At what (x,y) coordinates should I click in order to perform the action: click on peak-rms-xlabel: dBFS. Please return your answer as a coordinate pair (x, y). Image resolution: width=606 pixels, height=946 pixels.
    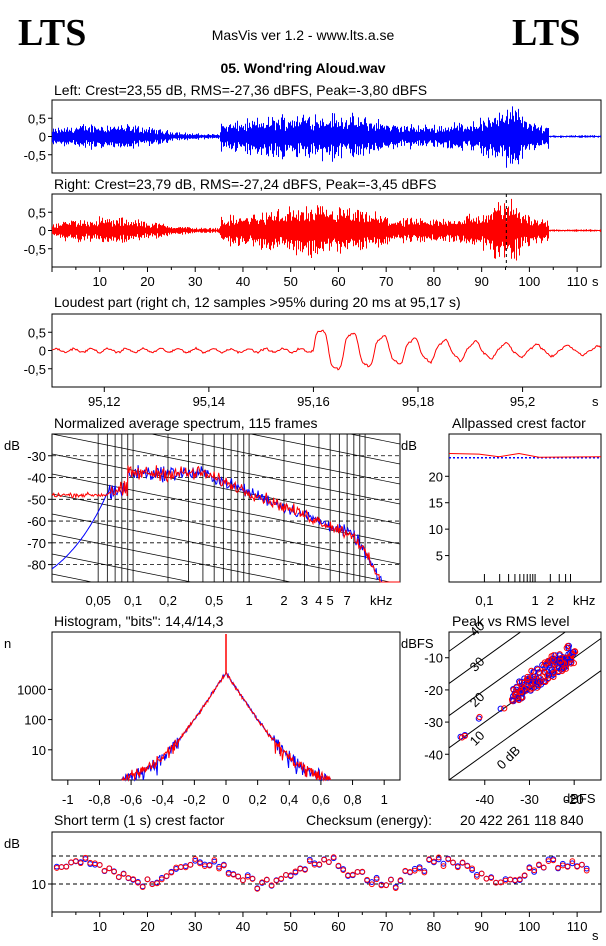
    Looking at the image, I should click on (579, 798).